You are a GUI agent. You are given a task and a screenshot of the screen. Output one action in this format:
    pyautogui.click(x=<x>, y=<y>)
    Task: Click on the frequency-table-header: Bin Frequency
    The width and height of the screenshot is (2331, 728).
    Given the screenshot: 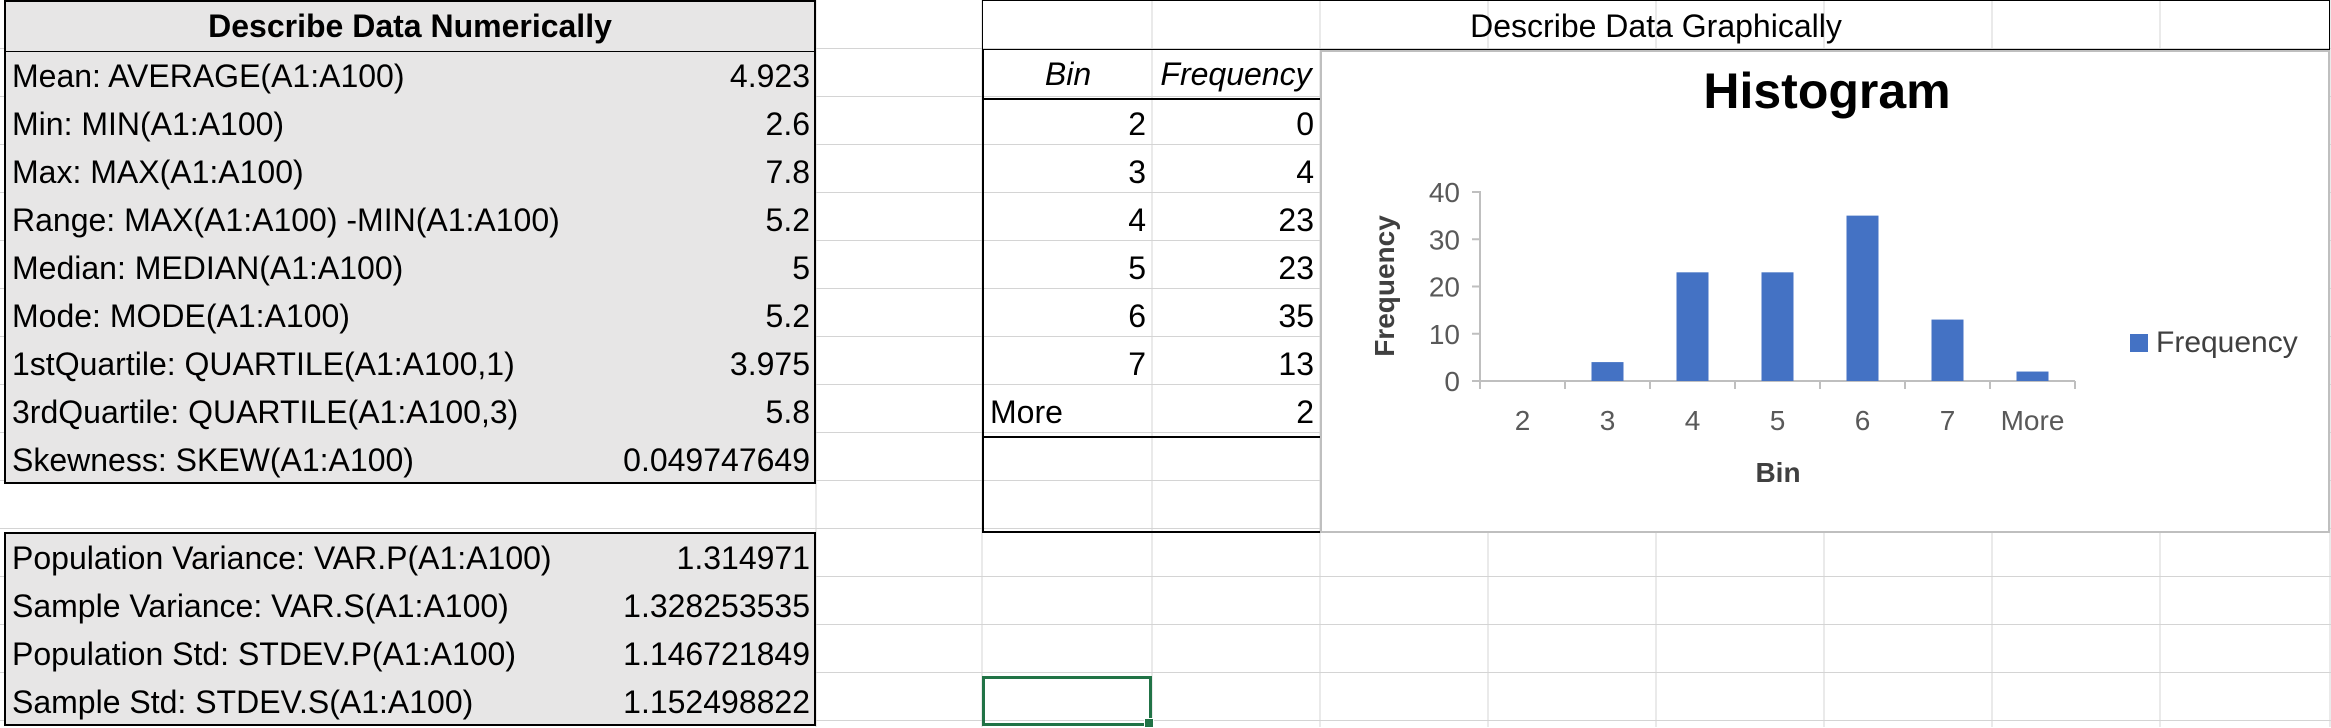 What is the action you would take?
    pyautogui.click(x=1152, y=75)
    